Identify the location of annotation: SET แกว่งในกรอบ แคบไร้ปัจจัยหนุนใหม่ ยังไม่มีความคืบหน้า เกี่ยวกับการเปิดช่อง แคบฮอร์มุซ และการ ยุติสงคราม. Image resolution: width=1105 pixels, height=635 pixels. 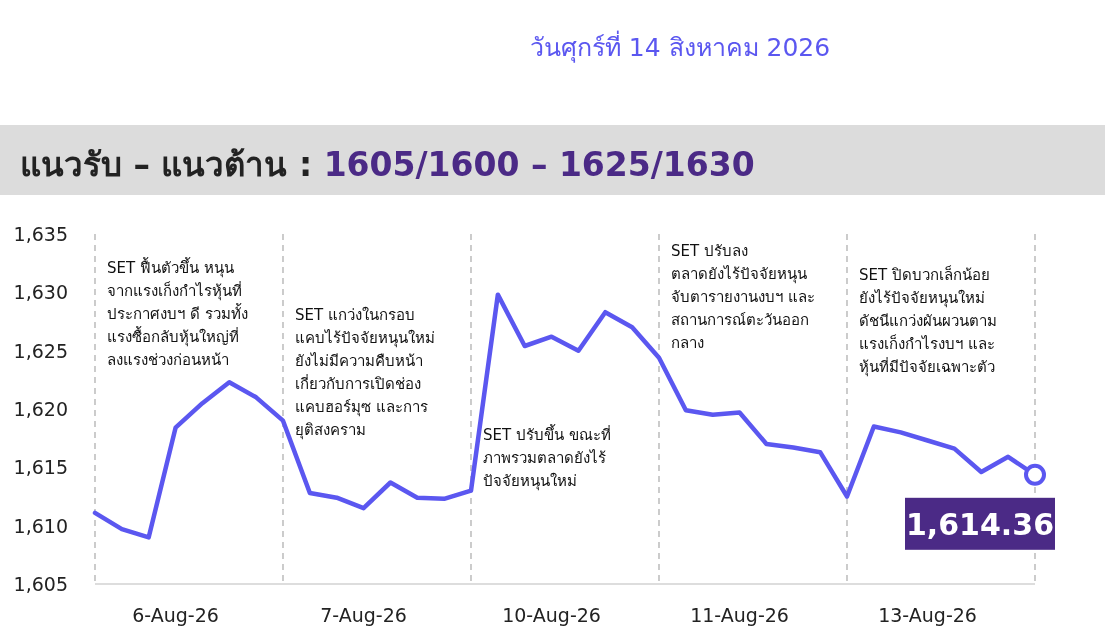
(365, 372).